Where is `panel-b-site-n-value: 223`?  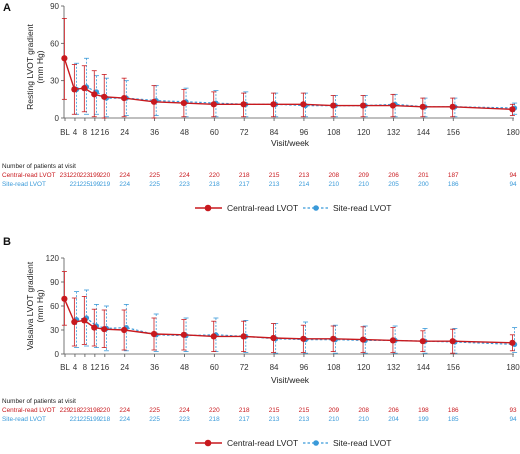 panel-b-site-n-value: 223 is located at coordinates (184, 419).